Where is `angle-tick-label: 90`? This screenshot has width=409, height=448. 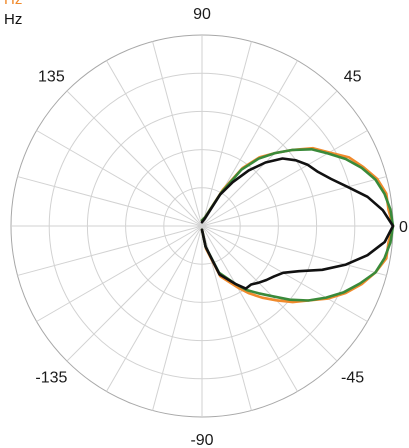
angle-tick-label: 90 is located at coordinates (202, 14).